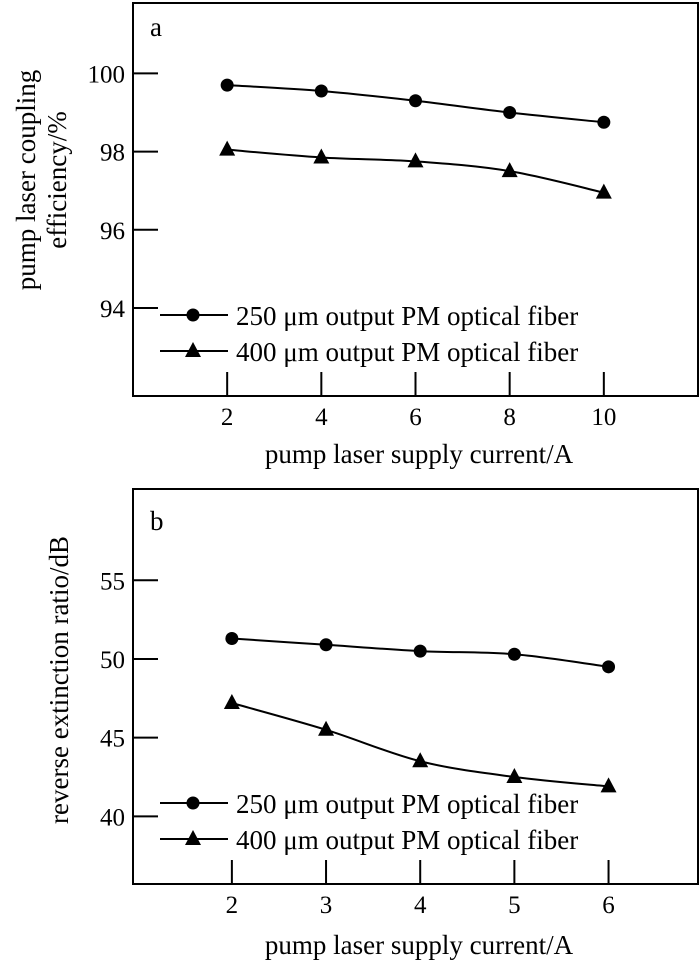  Describe the element at coordinates (608, 905) in the screenshot. I see `x-tick-label-b-6: 6` at that location.